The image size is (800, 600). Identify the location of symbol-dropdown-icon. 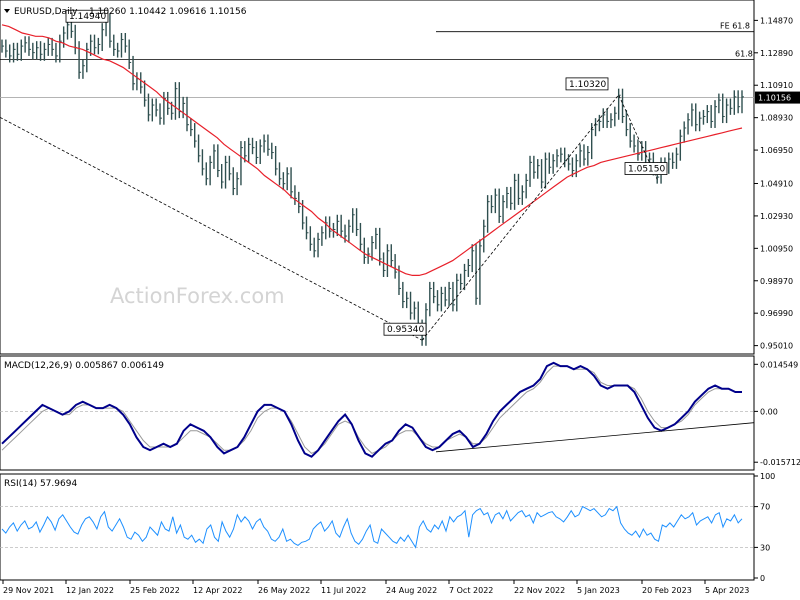
(7, 11).